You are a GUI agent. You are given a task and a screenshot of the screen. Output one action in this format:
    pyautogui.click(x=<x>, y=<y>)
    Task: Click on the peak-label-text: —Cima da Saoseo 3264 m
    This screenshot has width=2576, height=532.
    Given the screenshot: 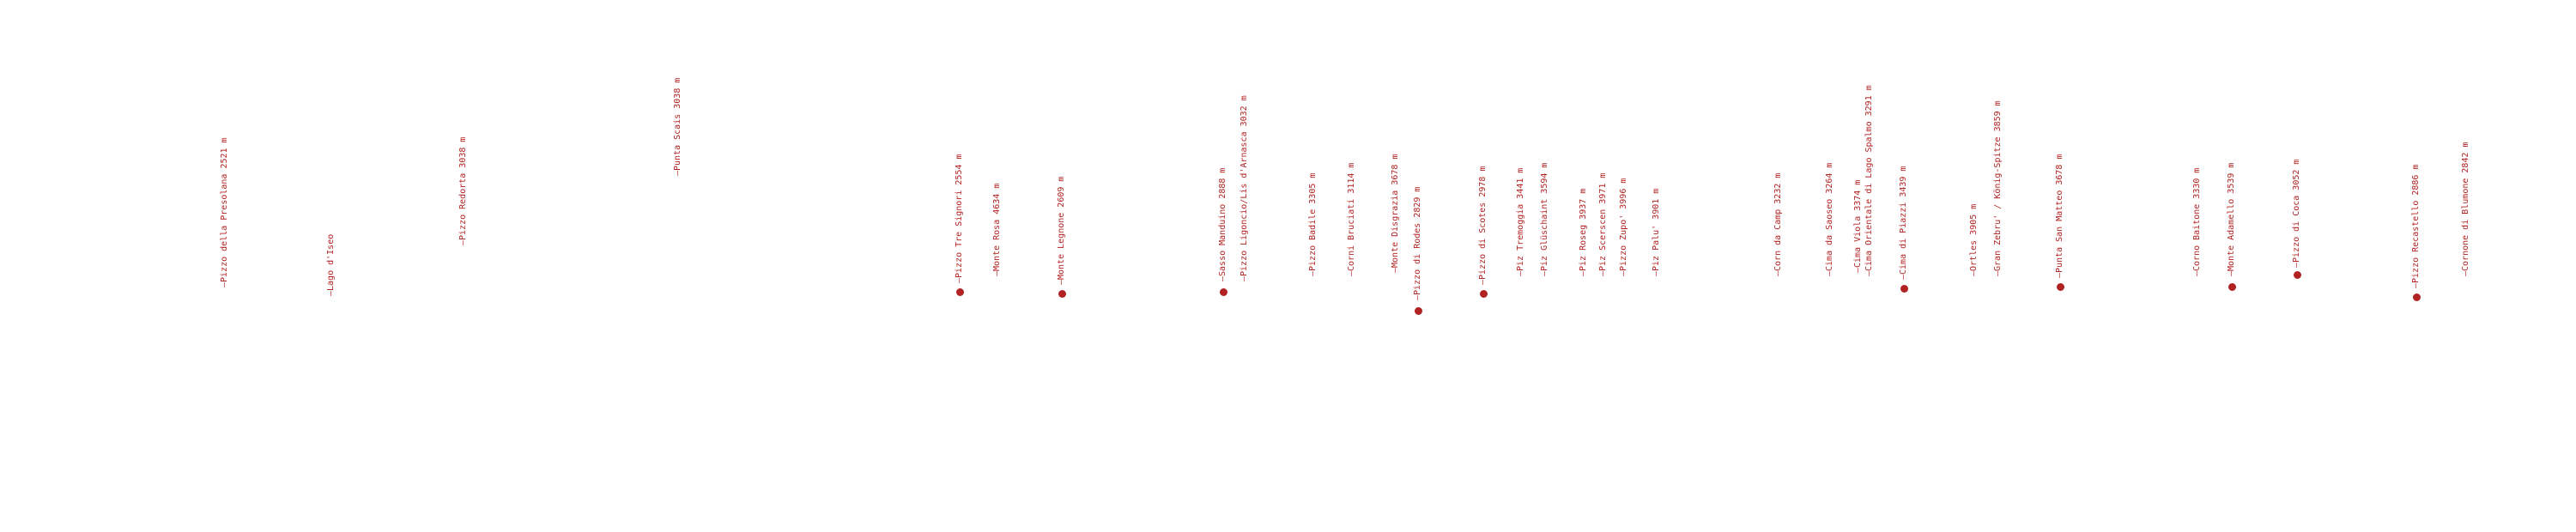 What is the action you would take?
    pyautogui.click(x=1829, y=219)
    